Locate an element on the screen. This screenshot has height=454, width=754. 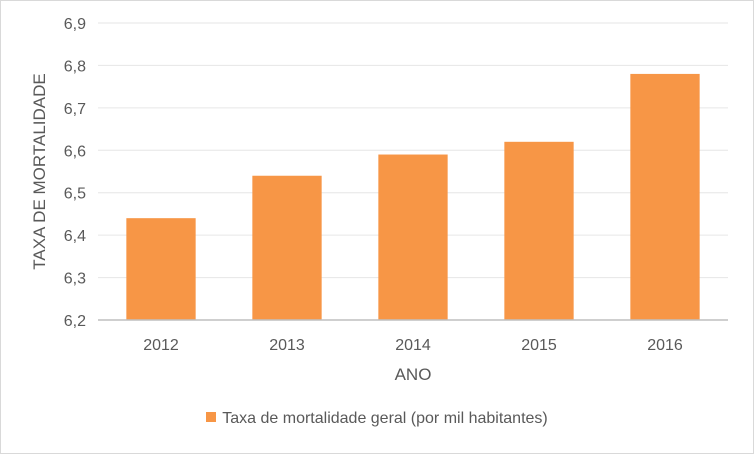
bar-2012 is located at coordinates (161, 269).